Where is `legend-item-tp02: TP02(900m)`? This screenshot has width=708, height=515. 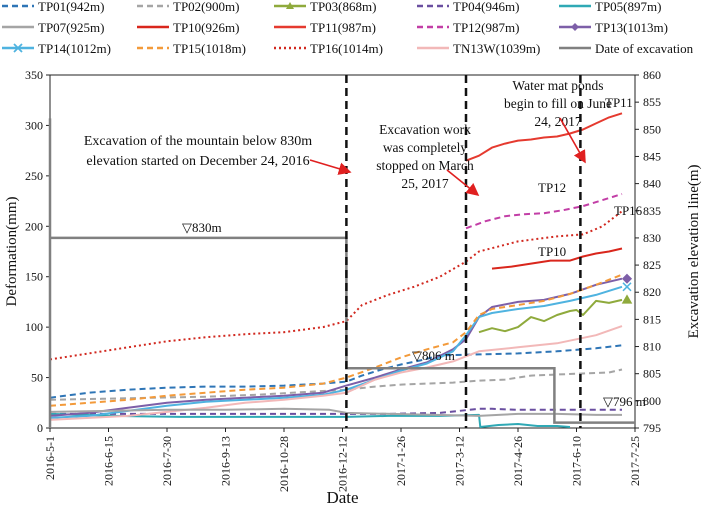
legend-item-tp02: TP02(900m) is located at coordinates (188, 7).